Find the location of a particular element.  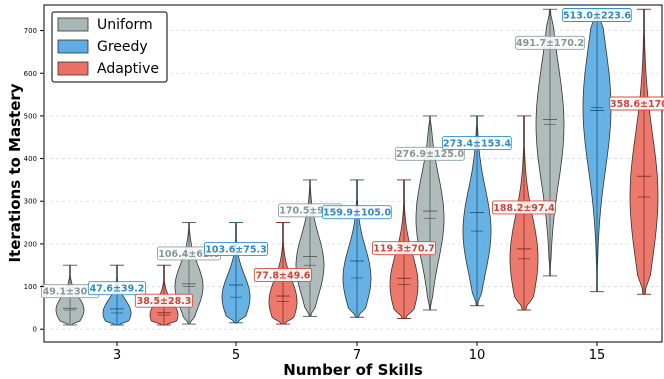

y-tick-label: 200 is located at coordinates (30, 244).